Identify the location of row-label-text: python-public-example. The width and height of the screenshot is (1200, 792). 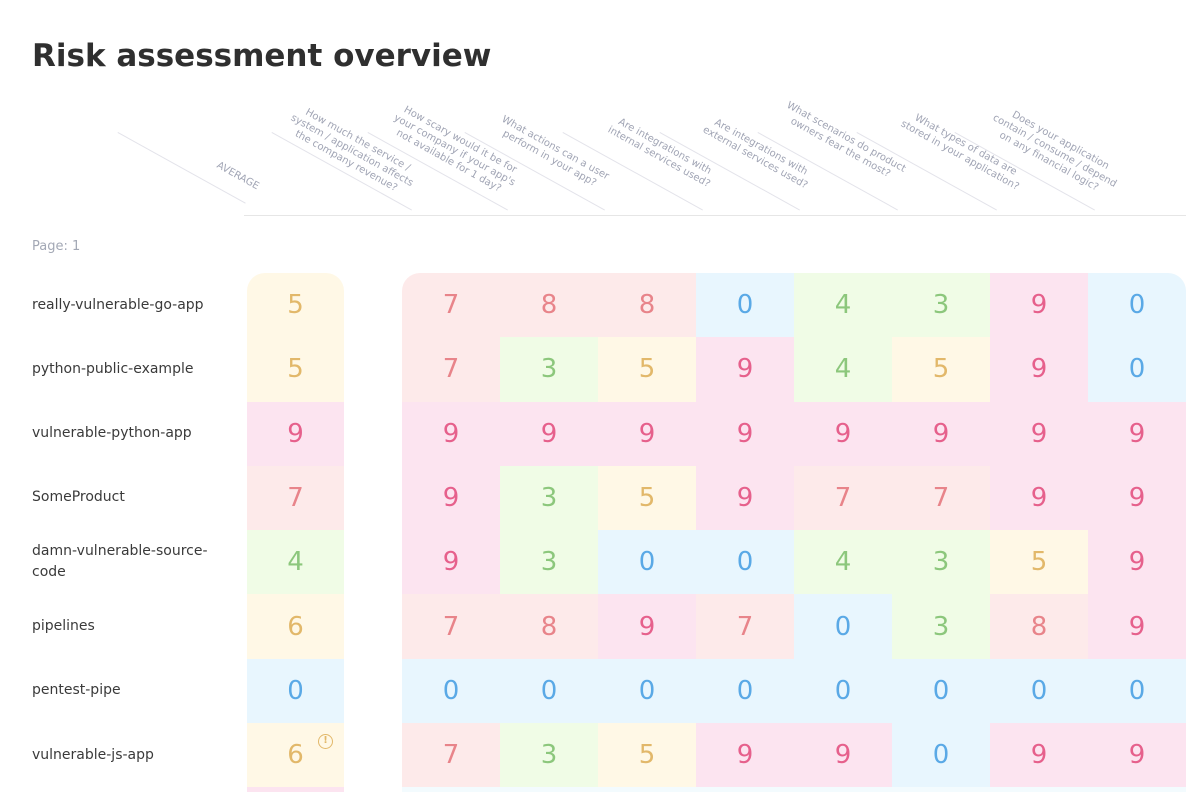
(113, 368).